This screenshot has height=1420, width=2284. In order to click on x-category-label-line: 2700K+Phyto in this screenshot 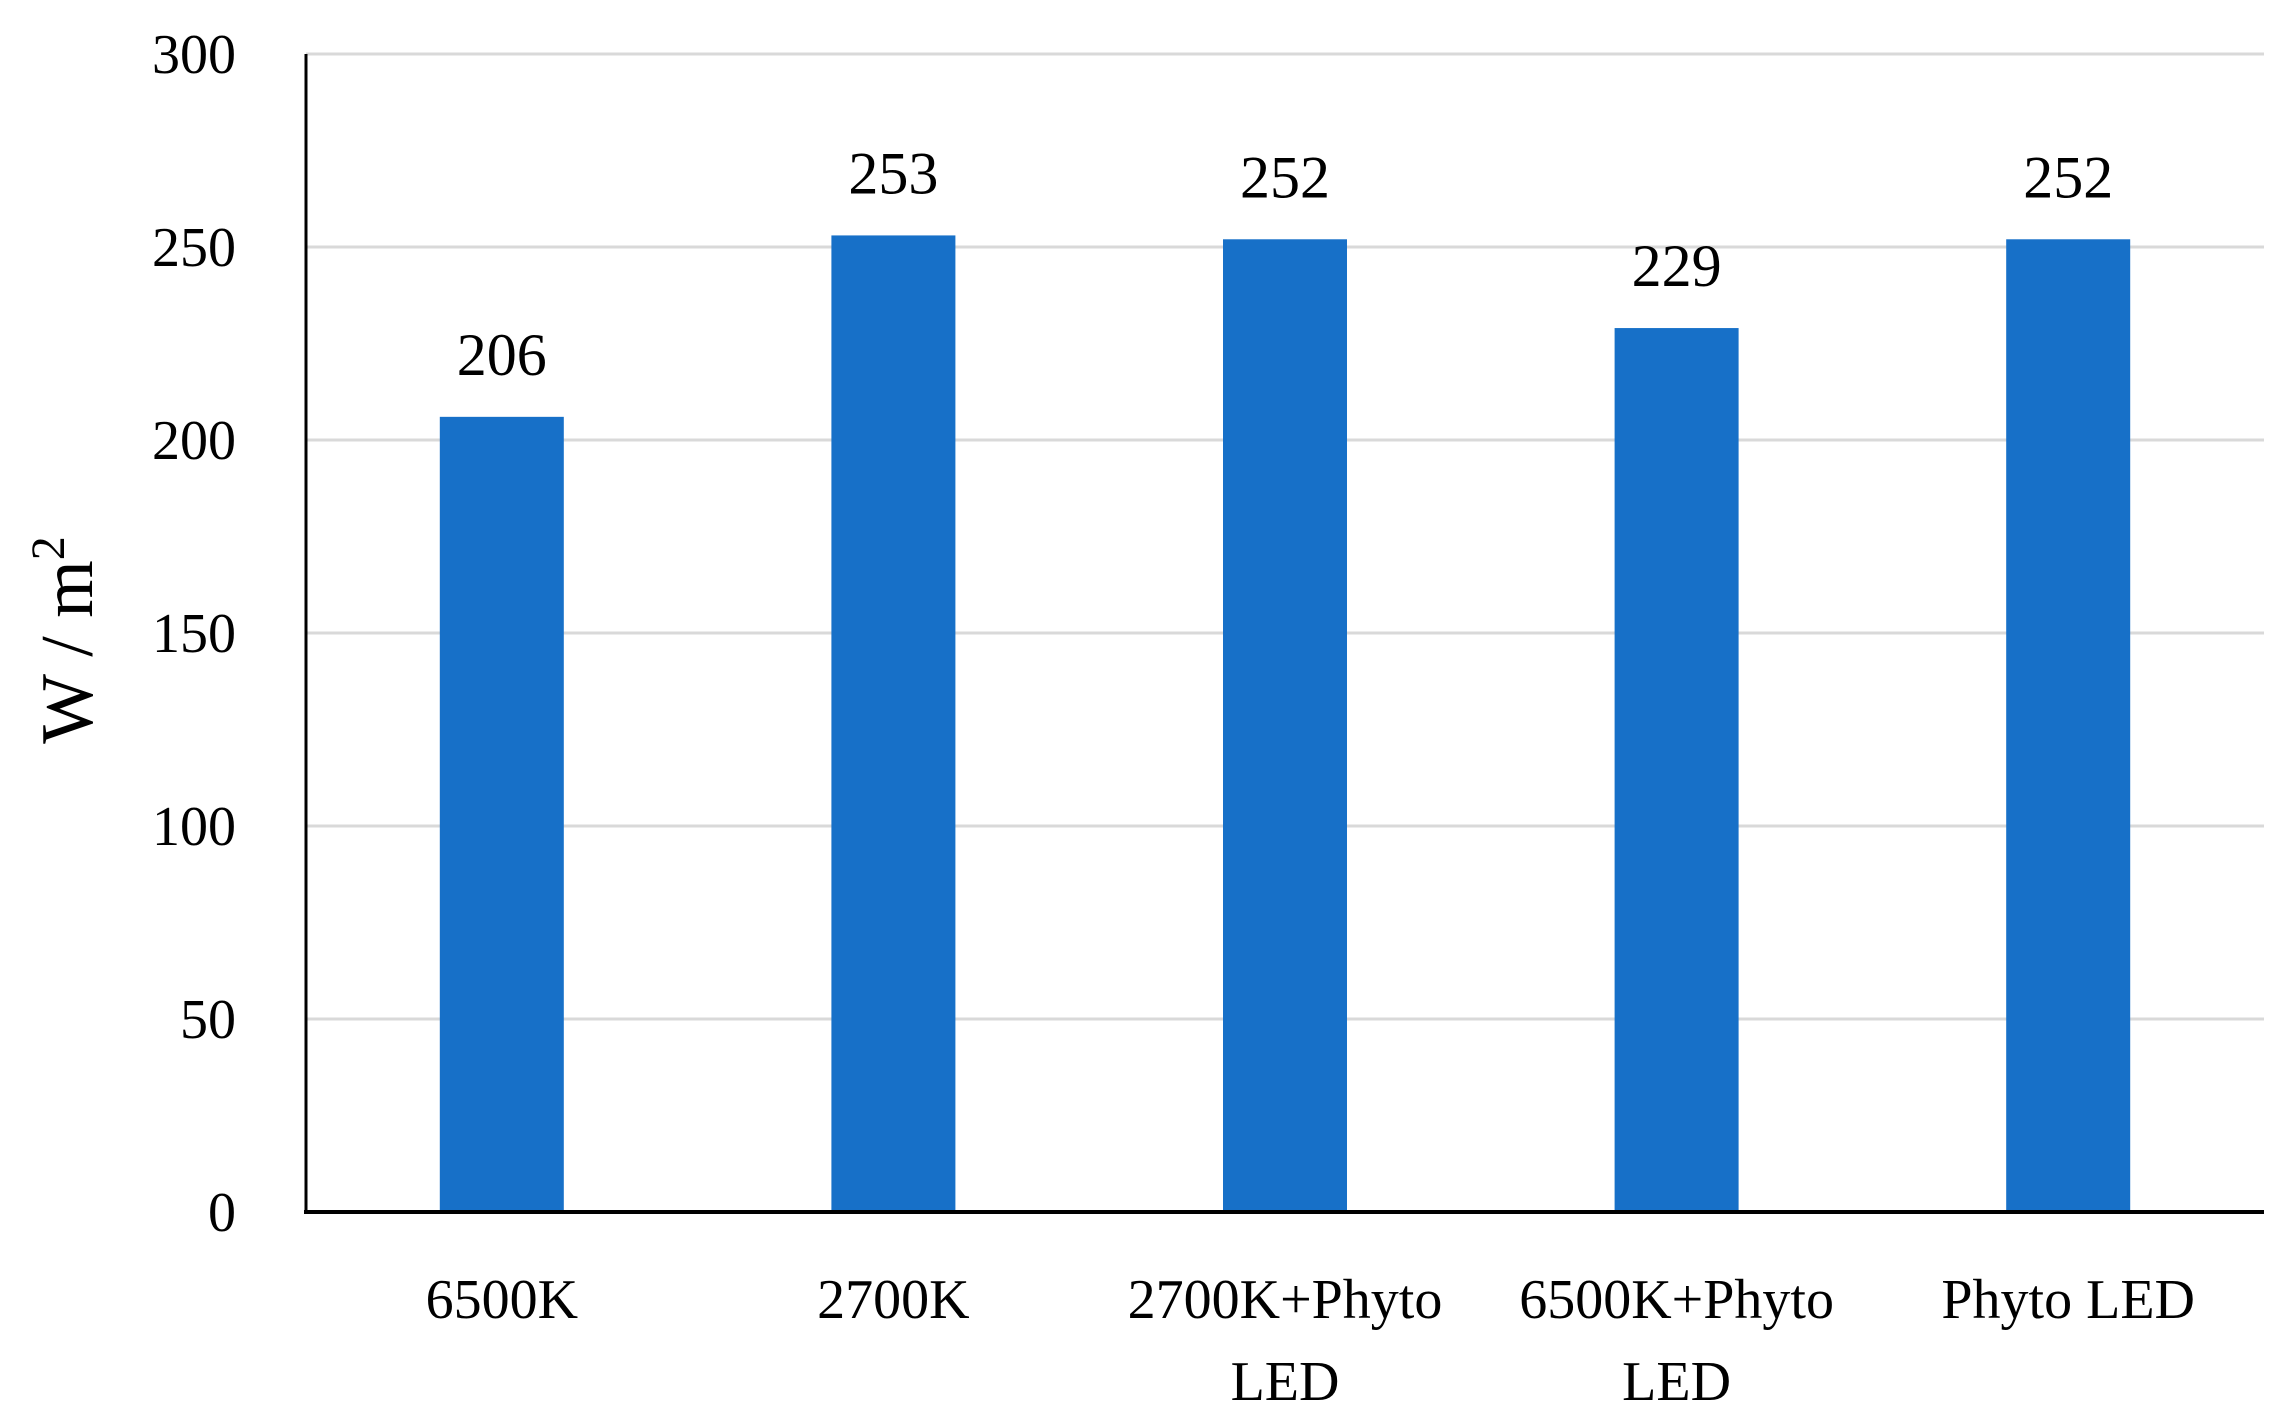, I will do `click(1285, 1300)`.